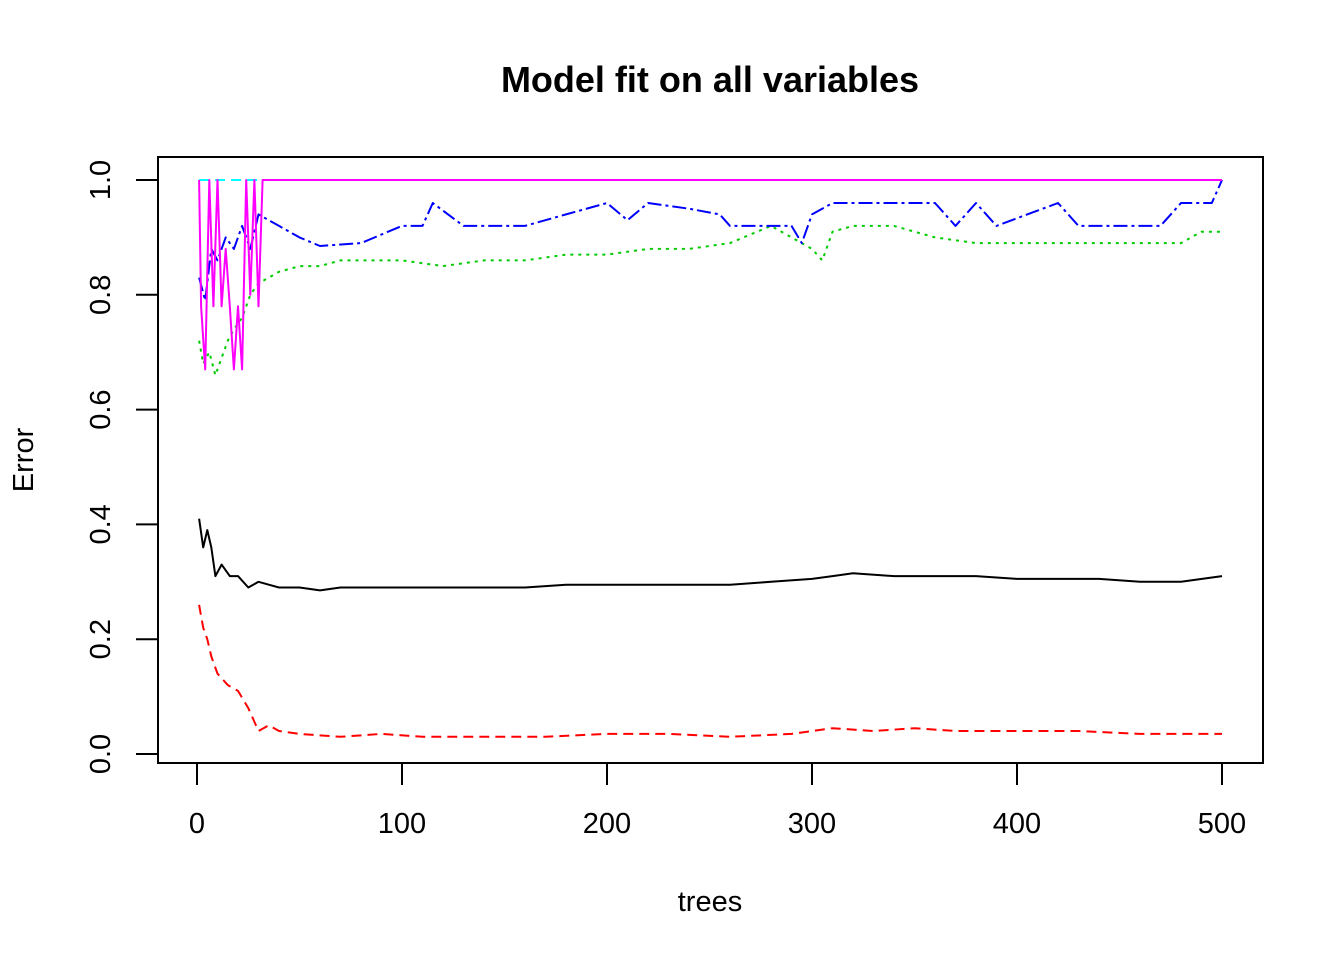 The image size is (1344, 960). Describe the element at coordinates (101, 639) in the screenshot. I see `y-tick-label: 0.2` at that location.